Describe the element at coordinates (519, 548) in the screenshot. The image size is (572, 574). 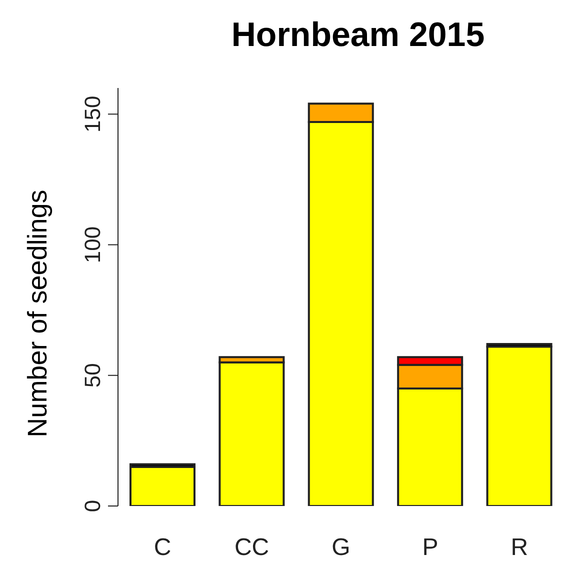
I see `x-tick-label: R` at that location.